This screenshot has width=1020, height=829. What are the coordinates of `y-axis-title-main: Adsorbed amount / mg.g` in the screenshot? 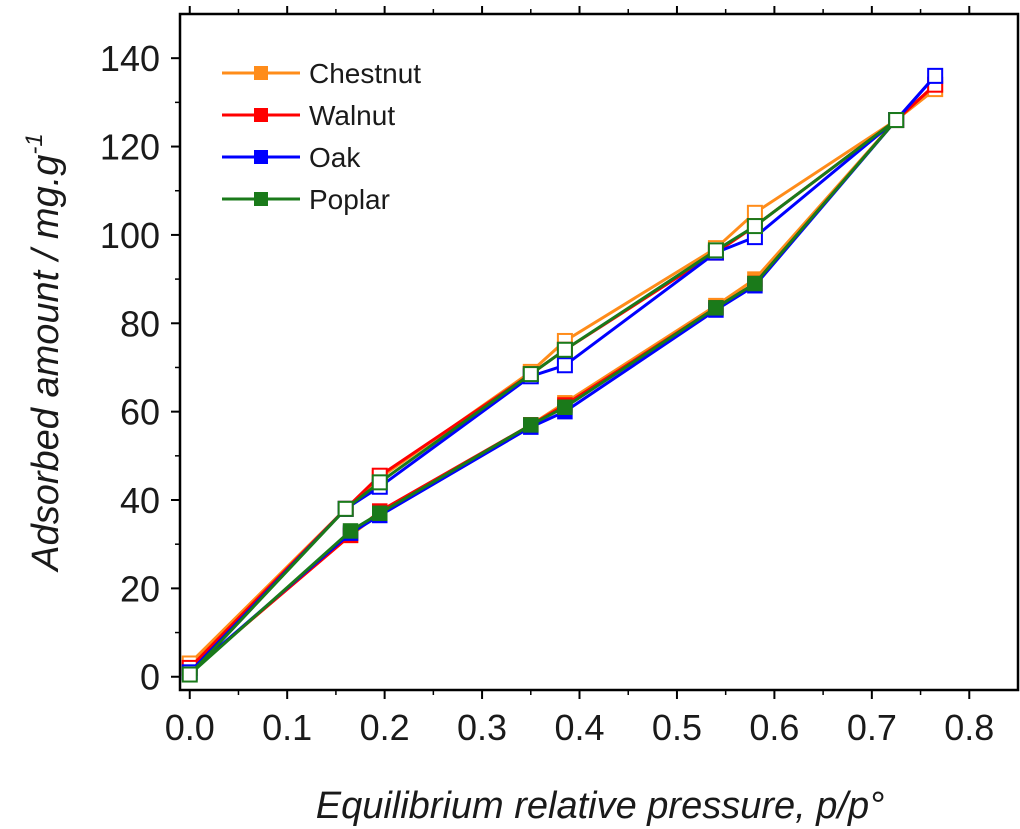 It's located at (46, 364).